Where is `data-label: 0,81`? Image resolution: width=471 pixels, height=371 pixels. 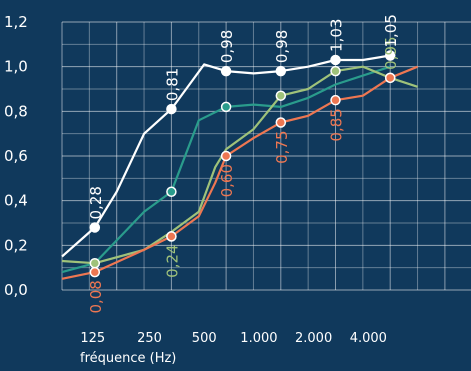 data-label: 0,81 is located at coordinates (172, 84).